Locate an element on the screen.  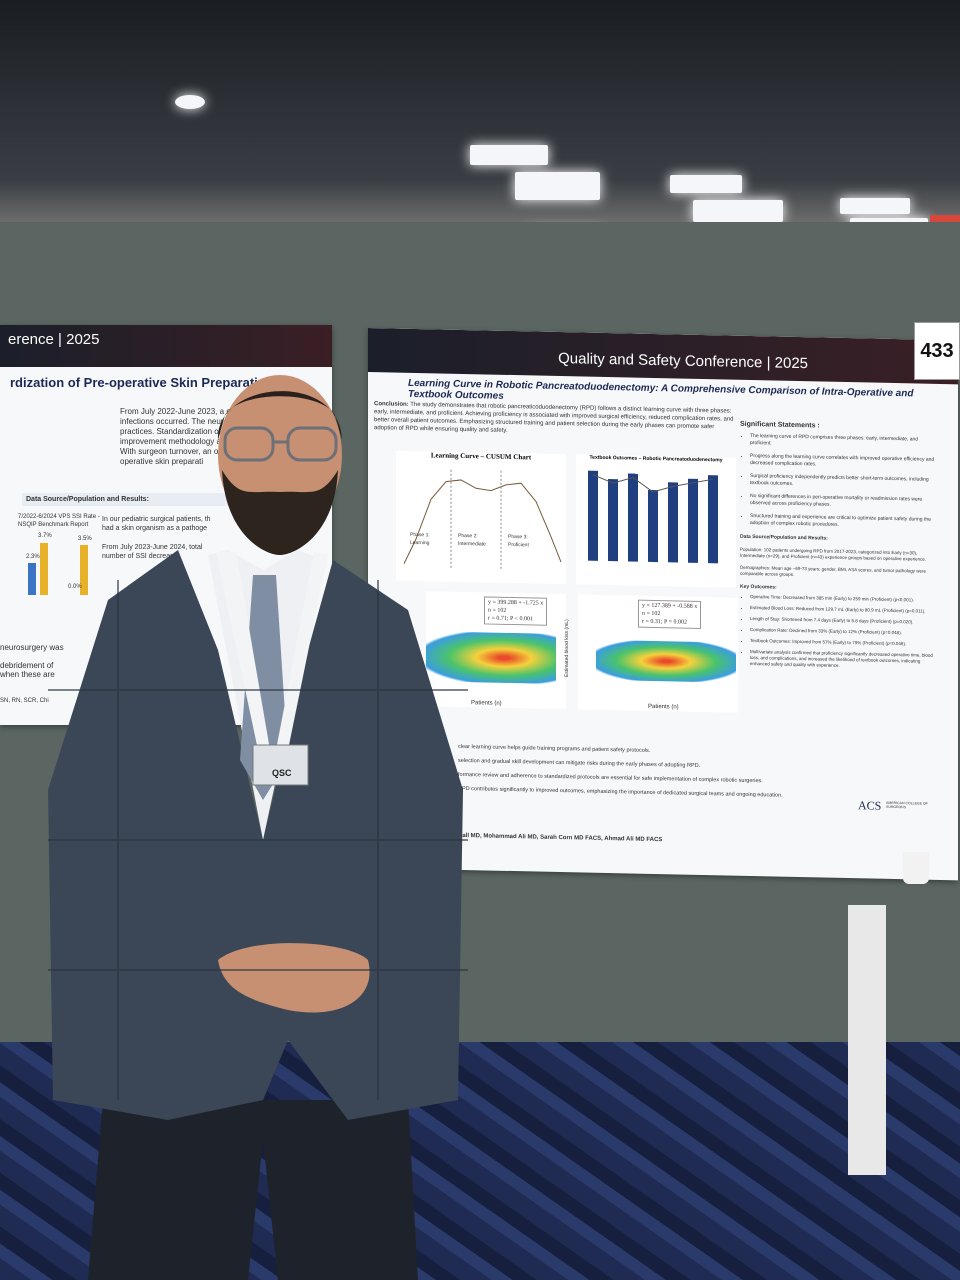
key-outcomes-heading: Key Outcomes: is located at coordinates (758, 587).